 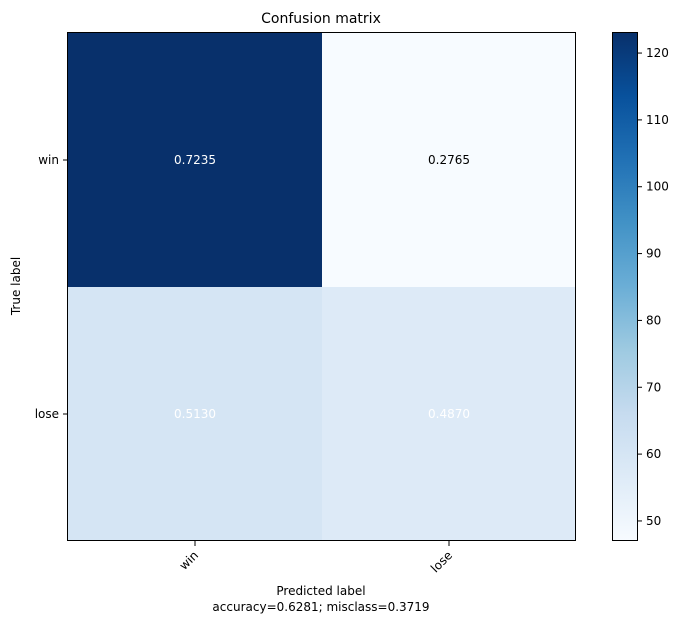 I want to click on cell-value-label: 0.5130, so click(x=195, y=414).